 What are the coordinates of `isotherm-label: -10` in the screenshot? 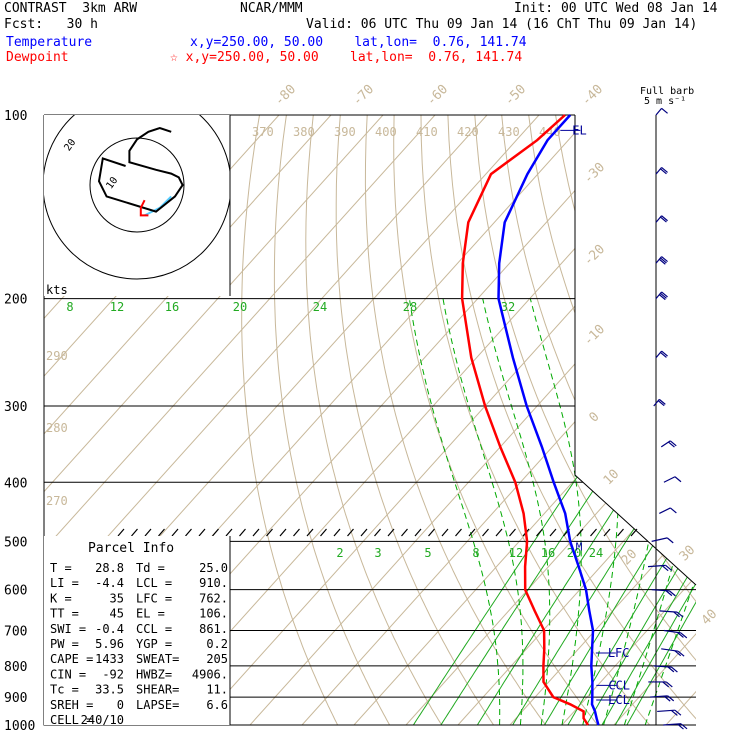 It's located at (594, 335).